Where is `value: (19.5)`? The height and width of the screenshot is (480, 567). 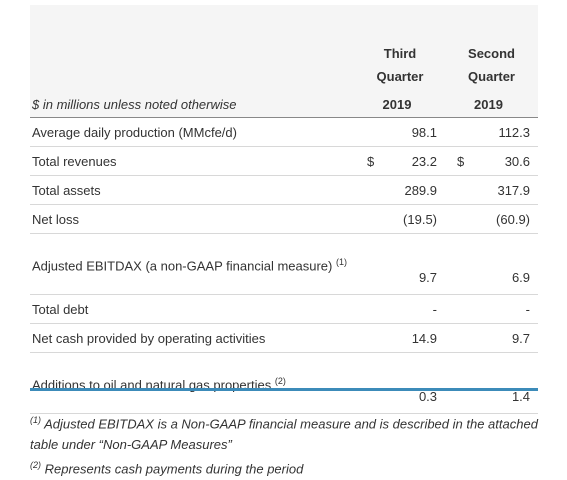
value: (19.5) is located at coordinates (416, 219).